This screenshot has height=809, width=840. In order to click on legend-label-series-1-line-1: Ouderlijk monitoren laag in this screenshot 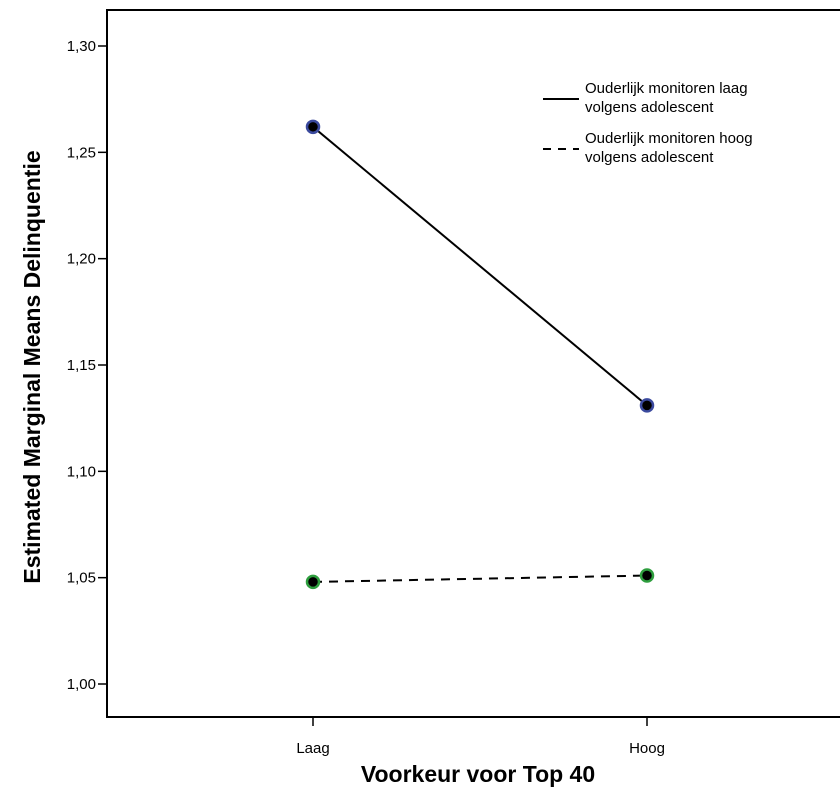, I will do `click(666, 88)`.